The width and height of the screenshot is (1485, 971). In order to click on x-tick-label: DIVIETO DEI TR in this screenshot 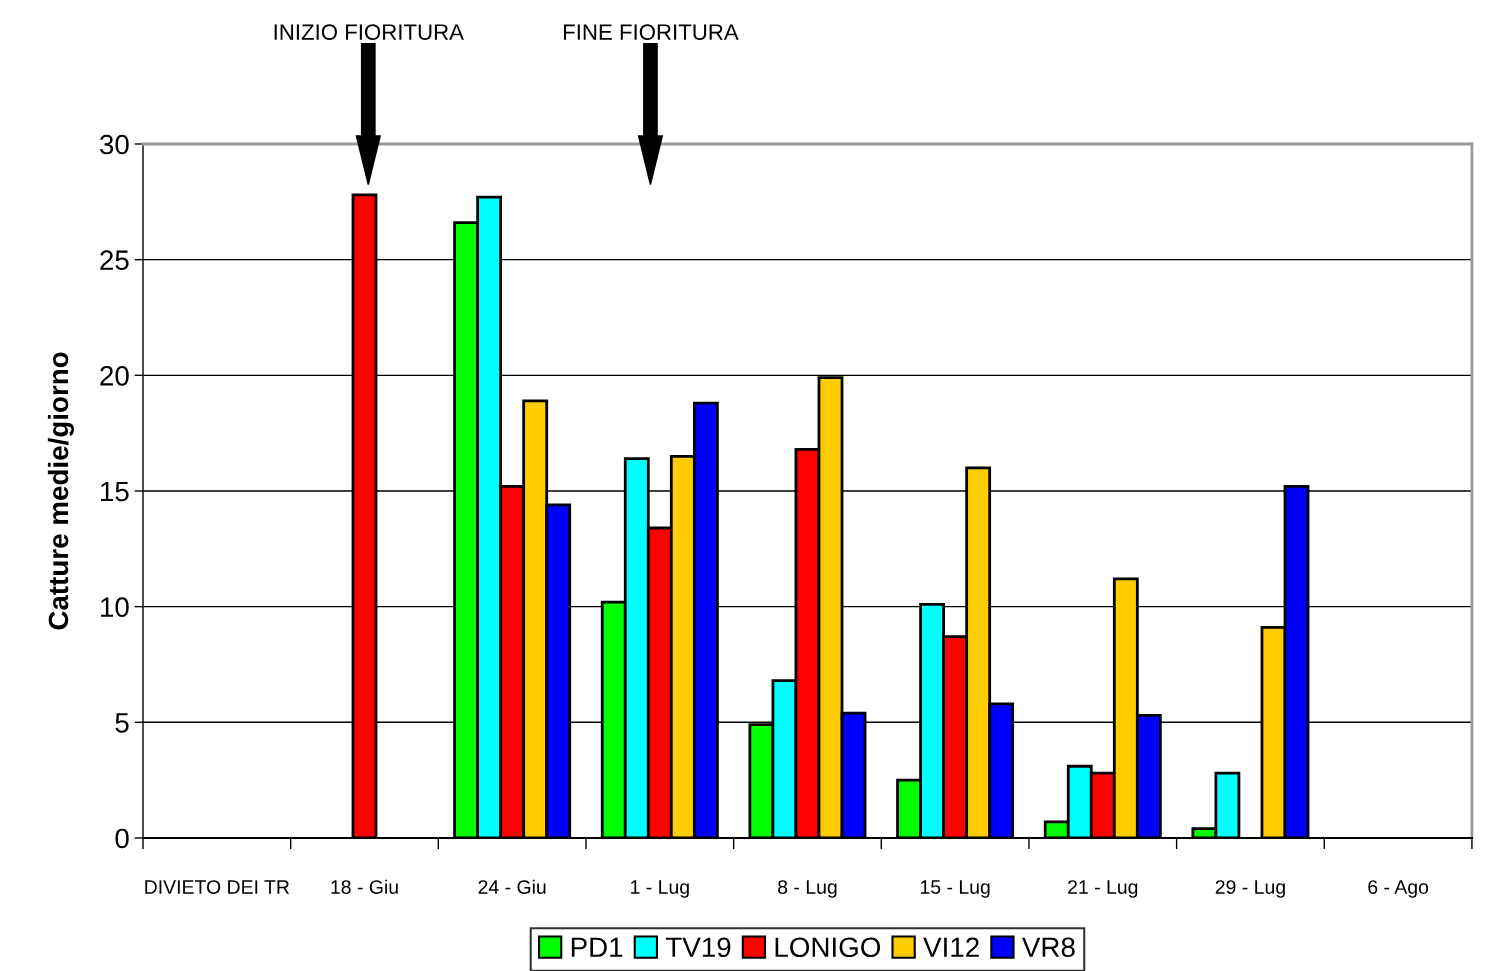, I will do `click(217, 887)`.